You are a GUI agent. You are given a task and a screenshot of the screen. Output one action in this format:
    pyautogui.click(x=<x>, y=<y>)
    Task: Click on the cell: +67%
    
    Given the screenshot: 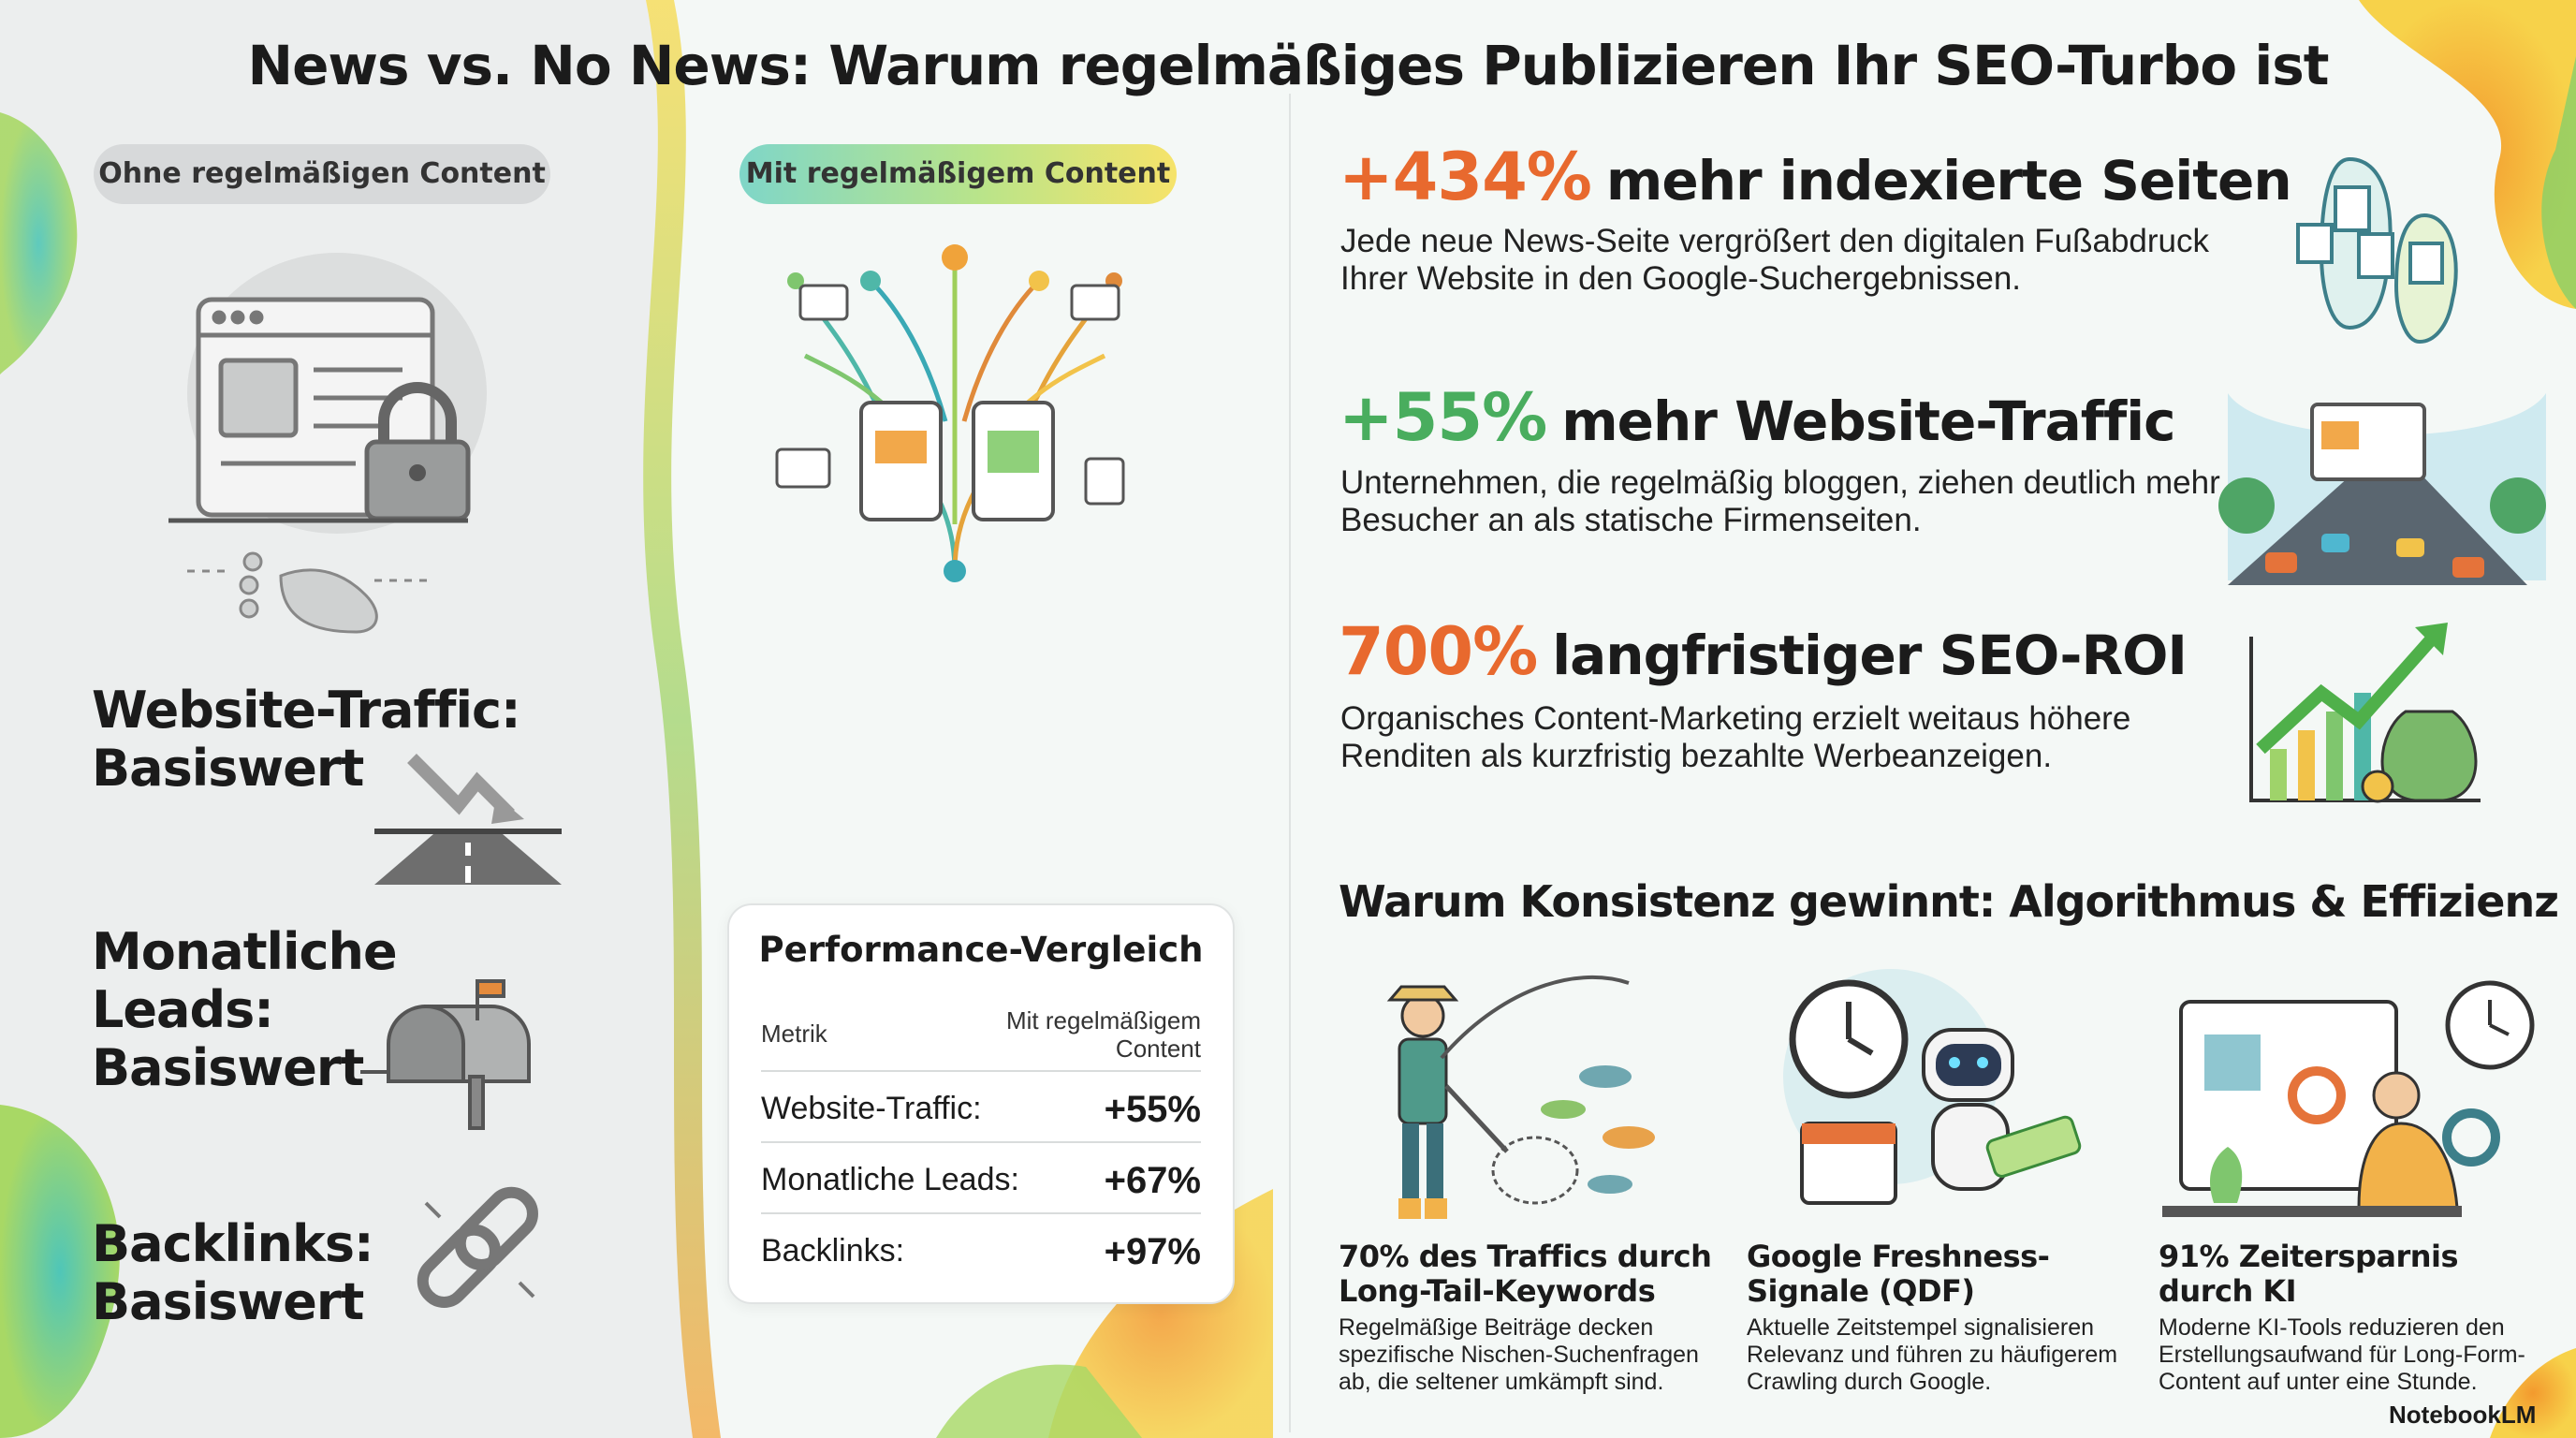 What is the action you would take?
    pyautogui.click(x=1152, y=1180)
    